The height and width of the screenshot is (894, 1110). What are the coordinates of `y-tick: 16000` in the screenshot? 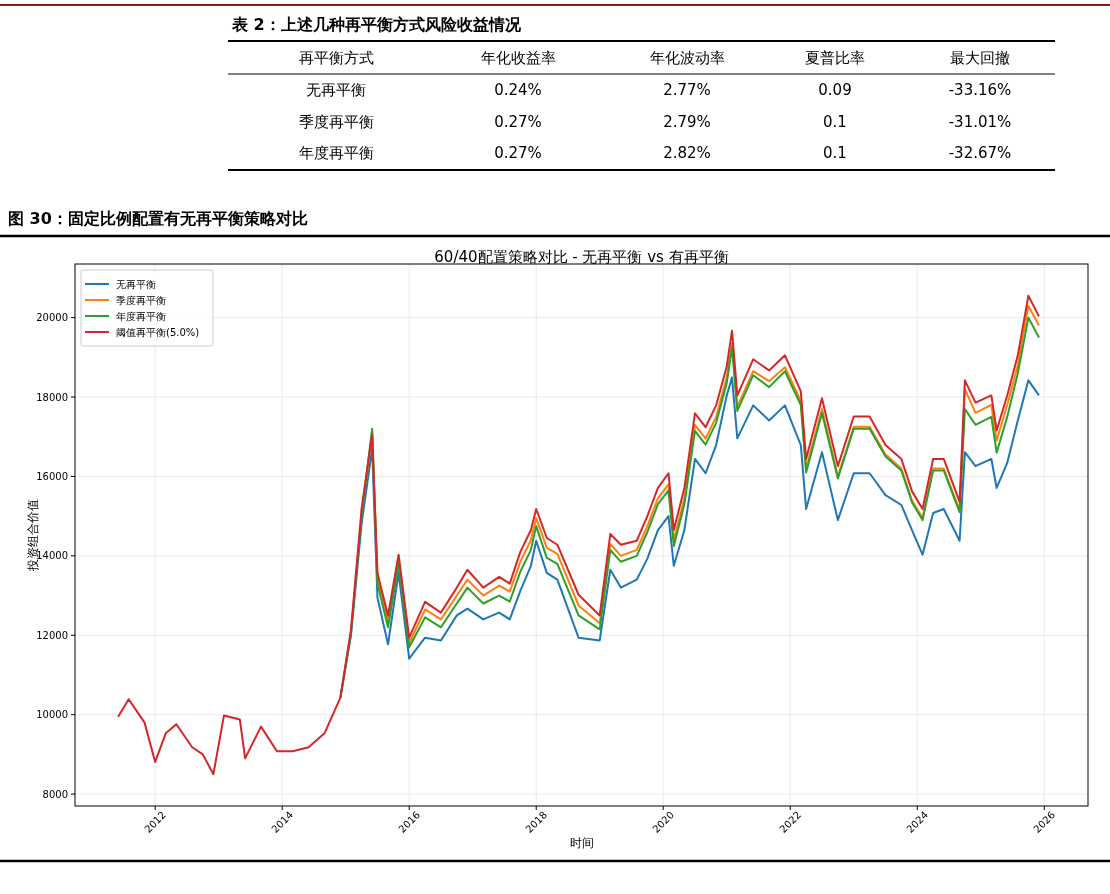 It's located at (52, 476).